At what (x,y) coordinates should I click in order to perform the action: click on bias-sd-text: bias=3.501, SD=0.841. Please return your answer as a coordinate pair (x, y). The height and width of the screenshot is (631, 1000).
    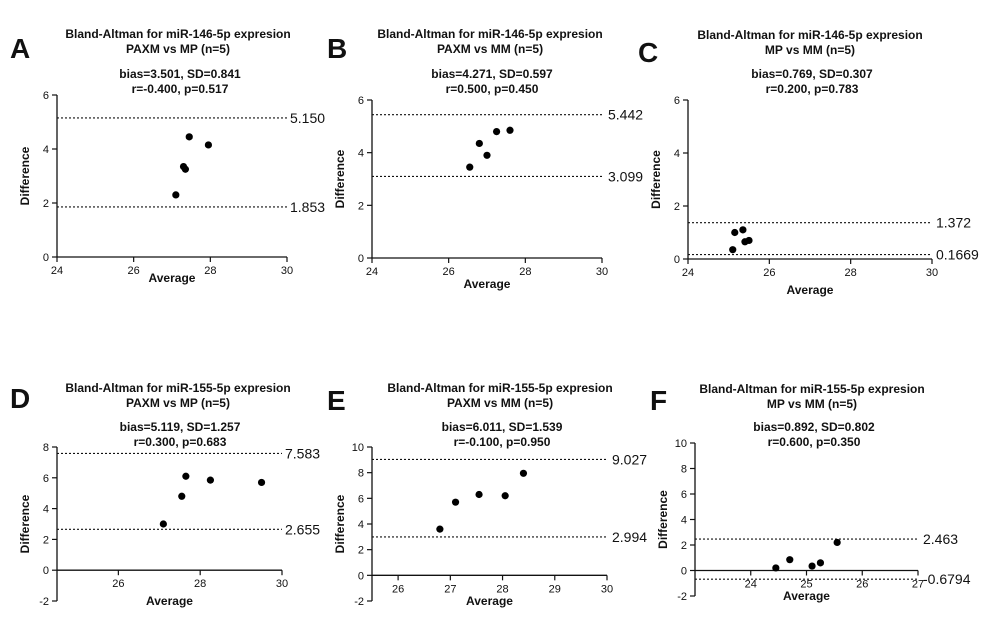
    Looking at the image, I should click on (180, 74).